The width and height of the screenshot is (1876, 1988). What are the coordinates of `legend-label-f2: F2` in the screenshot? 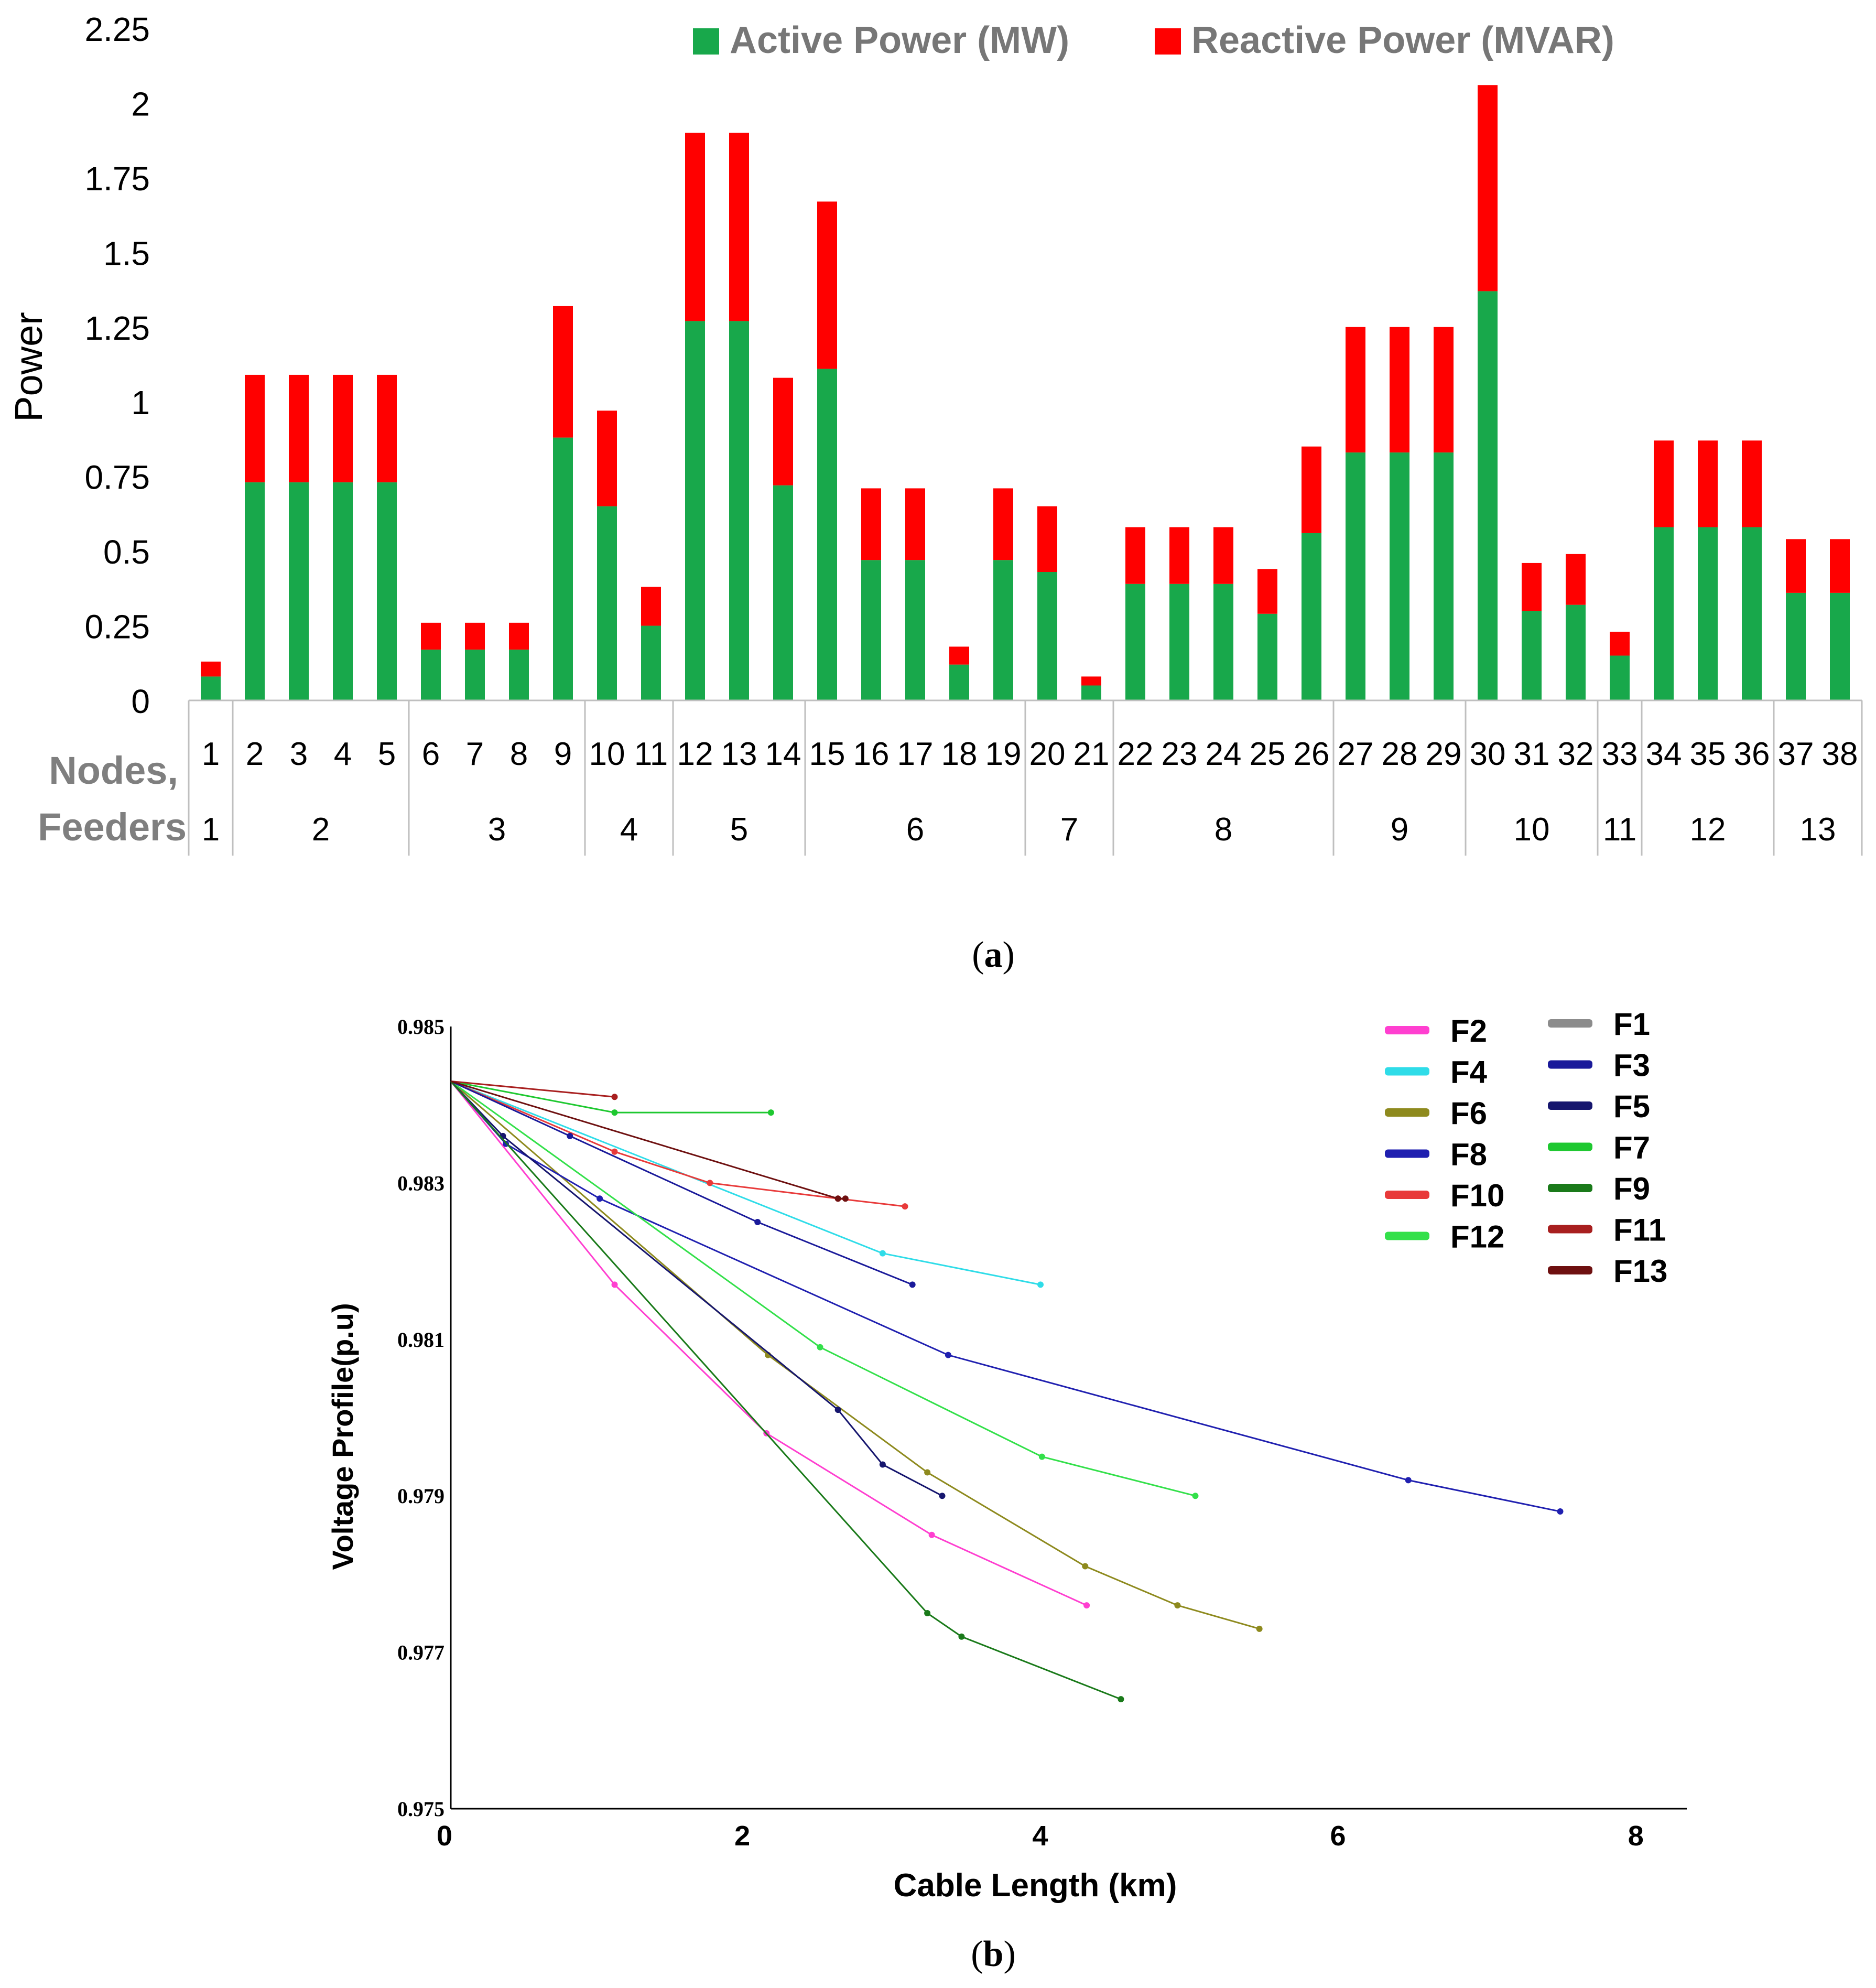 It's located at (1468, 1031).